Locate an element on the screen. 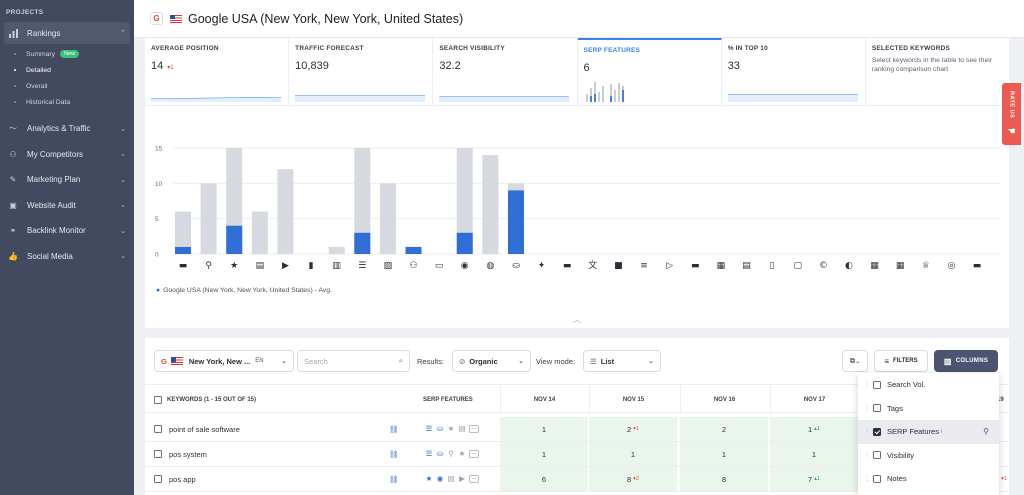 Image resolution: width=1024 pixels, height=495 pixels. sidebar-item-marketing-plan: ✎ Marketing Plan ⌄ is located at coordinates (67, 180).